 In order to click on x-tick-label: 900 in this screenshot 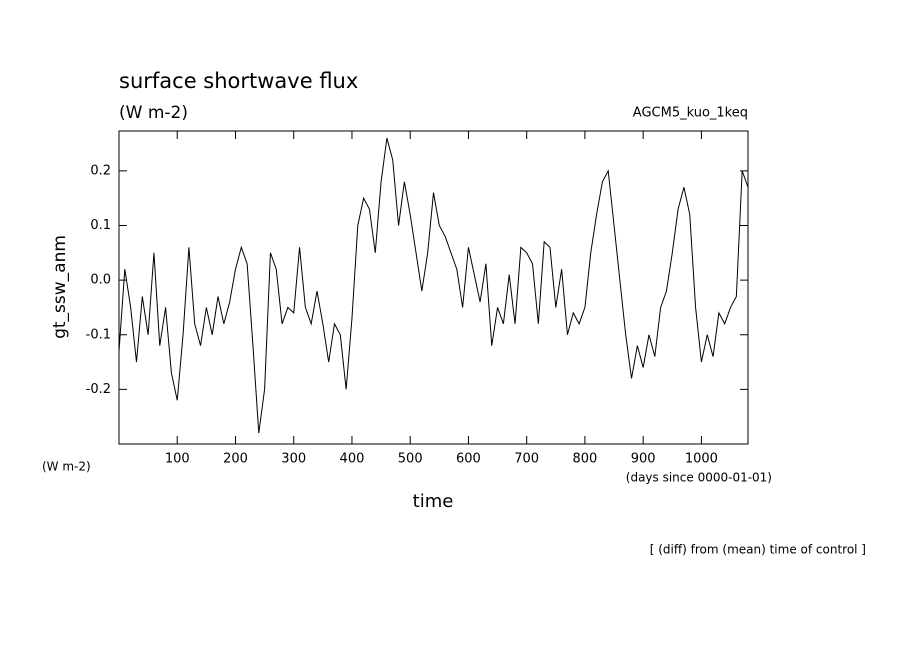, I will do `click(643, 459)`.